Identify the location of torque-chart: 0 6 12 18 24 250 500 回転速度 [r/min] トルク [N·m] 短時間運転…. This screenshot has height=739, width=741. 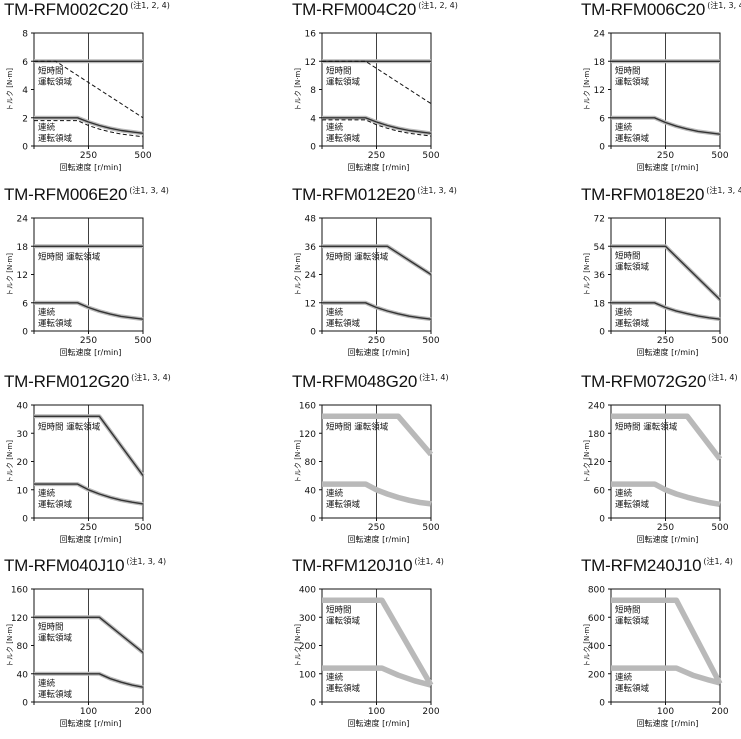
(656, 101).